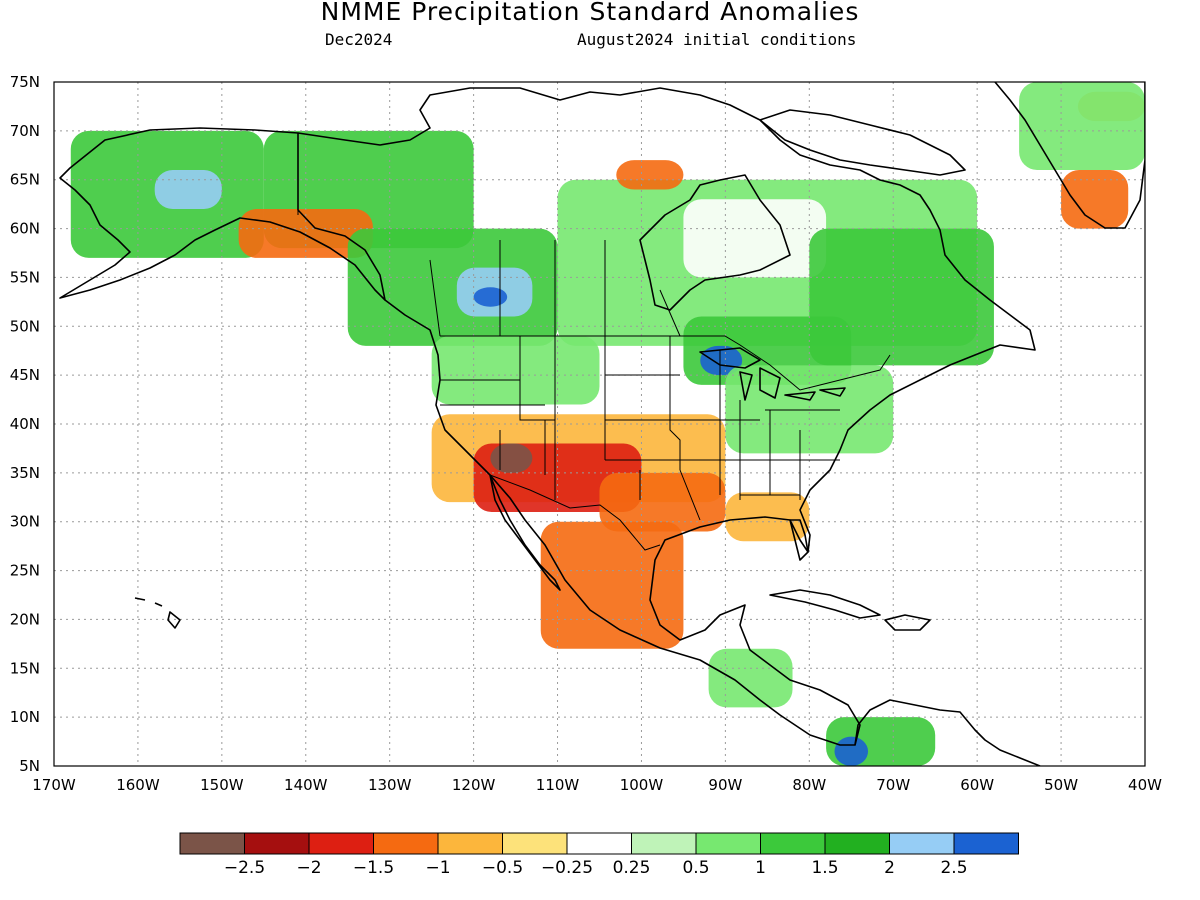  Describe the element at coordinates (25, 131) in the screenshot. I see `lat-tick-label: 70N` at that location.